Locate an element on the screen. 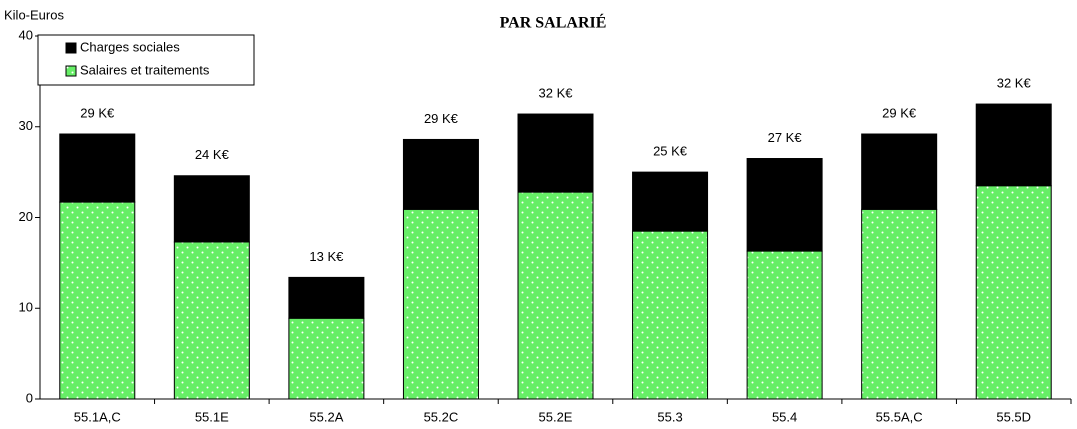 This screenshot has width=1077, height=429. y-tick-label: 40 is located at coordinates (26, 34).